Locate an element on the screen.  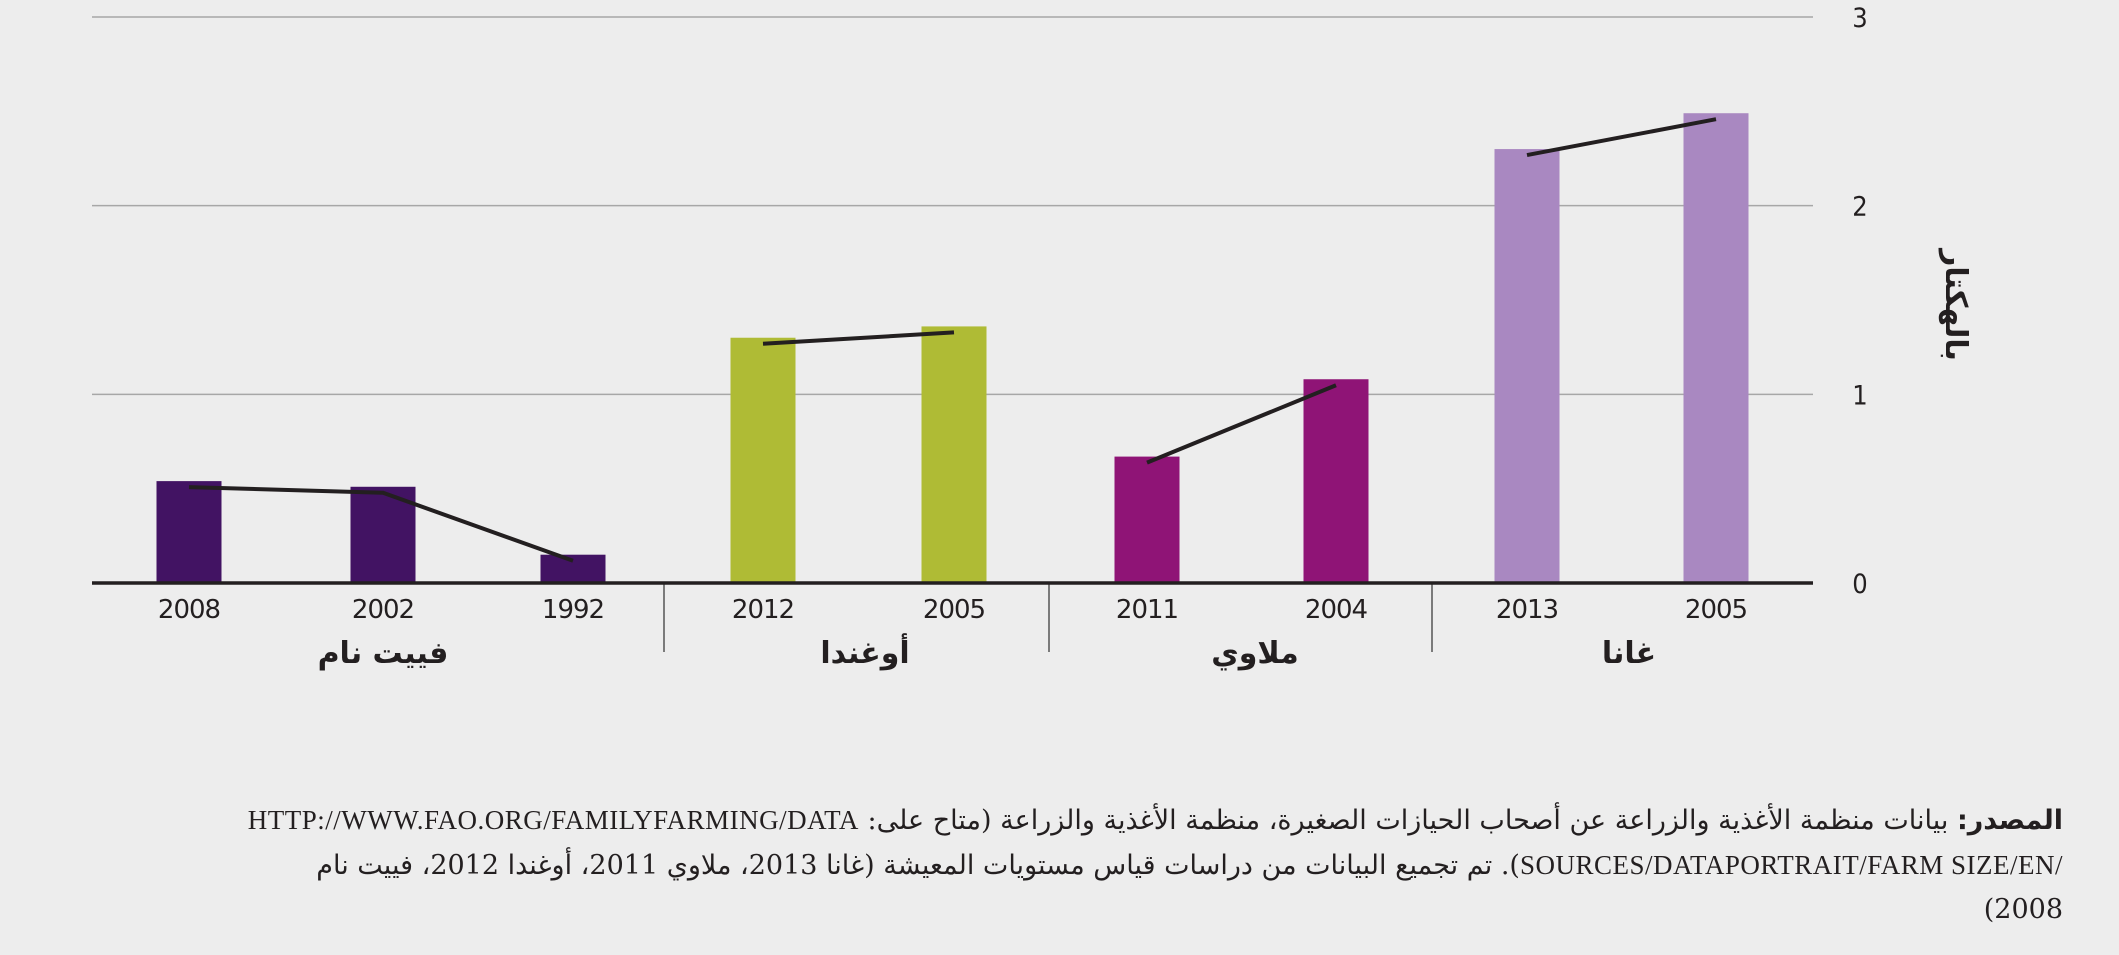
source-url-1: HTTP://WWW.FAO.ORG/FAMILY is located at coordinates (450, 820).